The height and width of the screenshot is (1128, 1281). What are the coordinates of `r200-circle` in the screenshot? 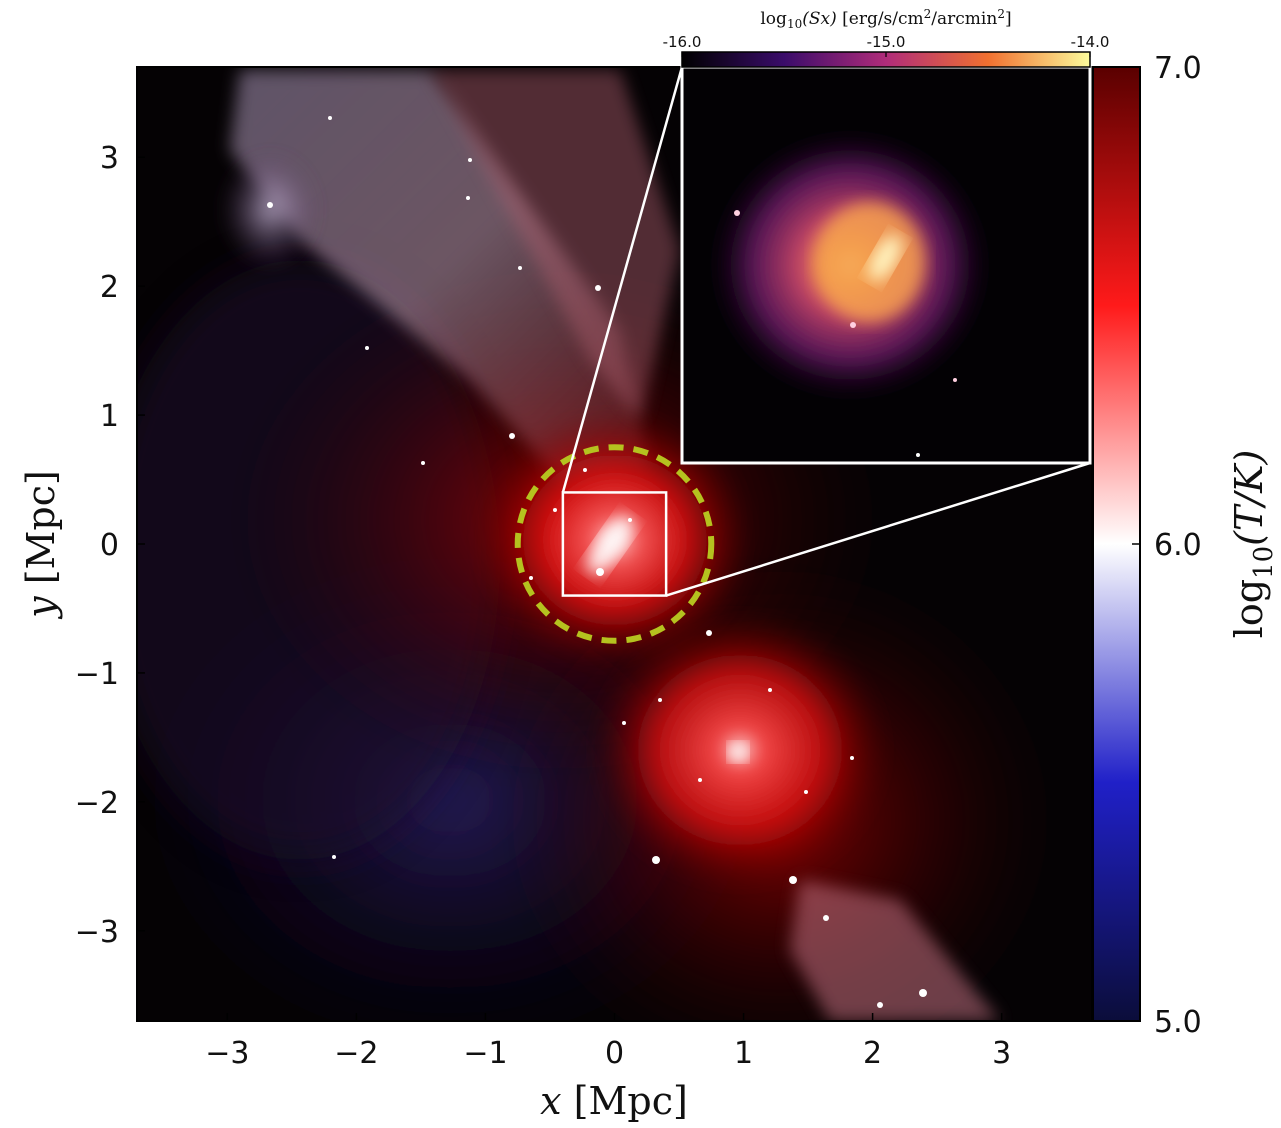 It's located at (614, 544).